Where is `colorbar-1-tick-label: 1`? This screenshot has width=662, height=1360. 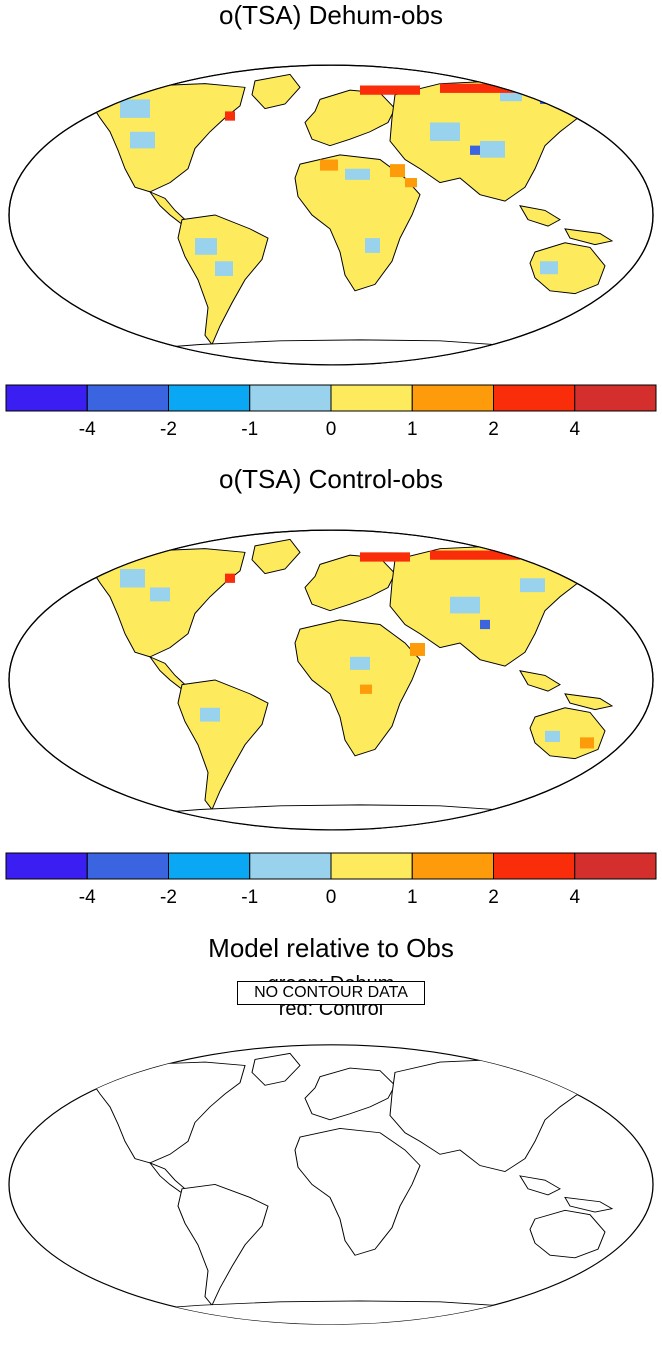
colorbar-1-tick-label: 1 is located at coordinates (412, 429).